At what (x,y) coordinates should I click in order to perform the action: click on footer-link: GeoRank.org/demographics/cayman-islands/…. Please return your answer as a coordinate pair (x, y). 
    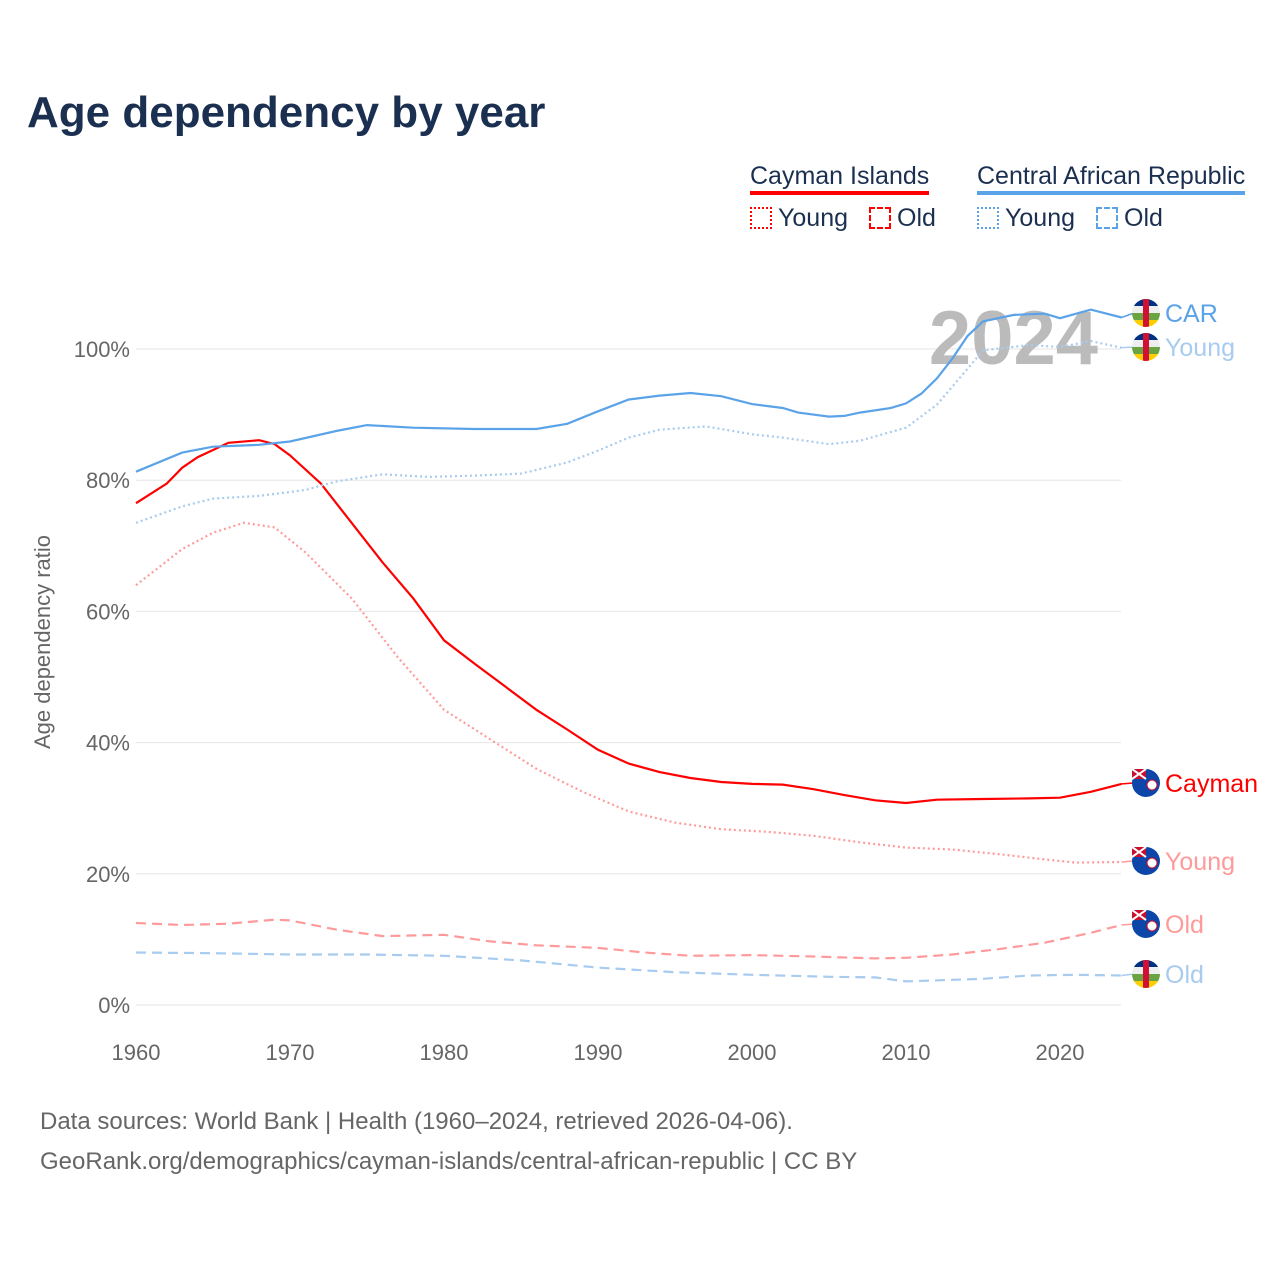
    Looking at the image, I should click on (449, 1161).